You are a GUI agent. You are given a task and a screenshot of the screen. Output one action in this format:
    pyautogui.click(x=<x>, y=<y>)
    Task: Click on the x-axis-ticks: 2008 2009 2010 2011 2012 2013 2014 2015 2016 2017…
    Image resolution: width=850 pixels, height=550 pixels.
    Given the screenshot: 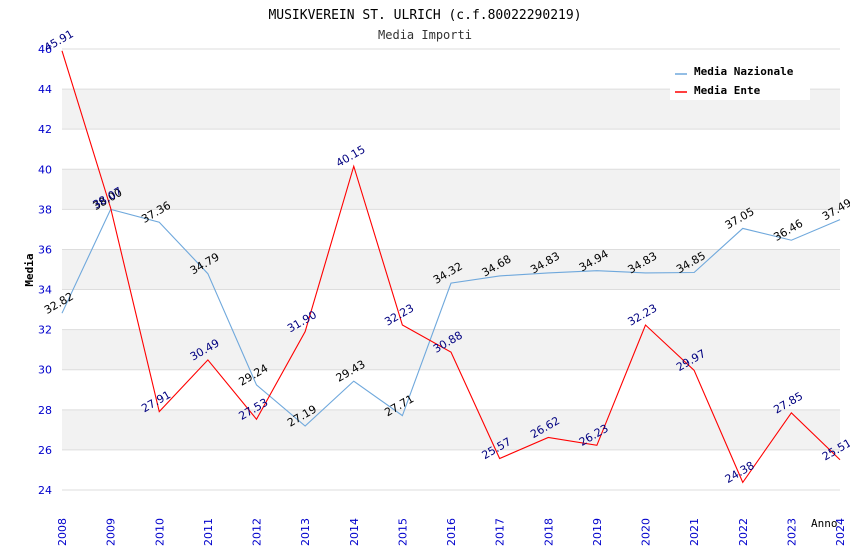 What is the action you would take?
    pyautogui.click(x=451, y=532)
    